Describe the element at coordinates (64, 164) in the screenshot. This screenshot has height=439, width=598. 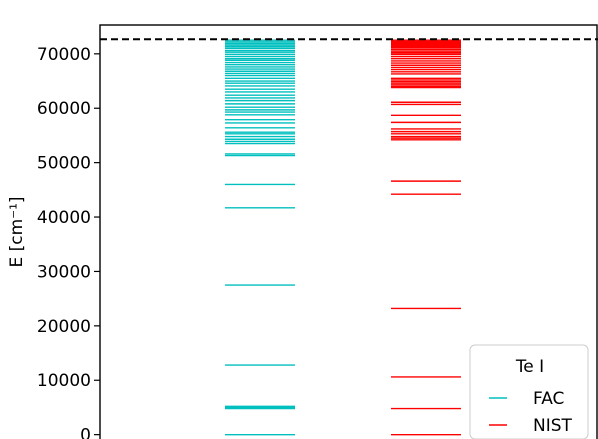
I see `y-tick-label-5: 50000` at that location.